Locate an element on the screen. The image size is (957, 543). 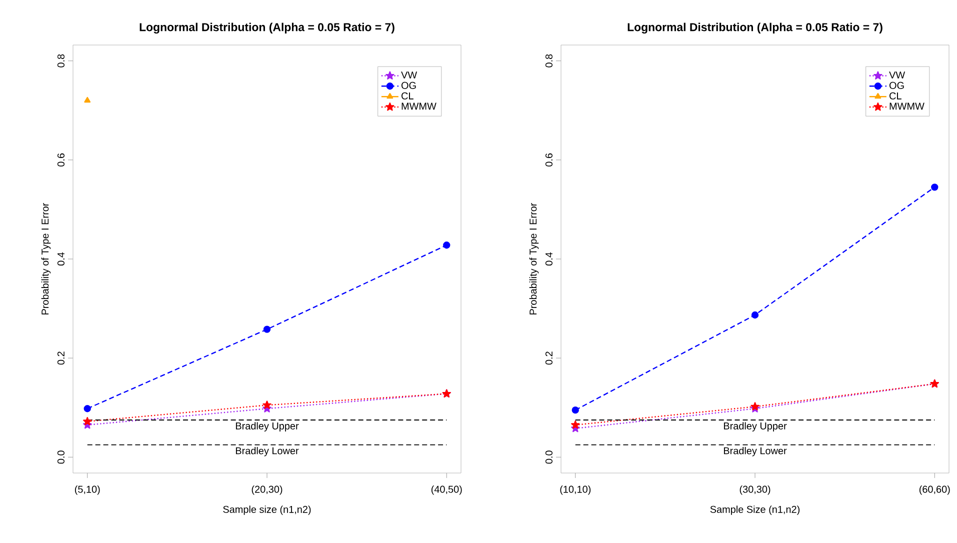
x-tick-label: (10,10) is located at coordinates (575, 490).